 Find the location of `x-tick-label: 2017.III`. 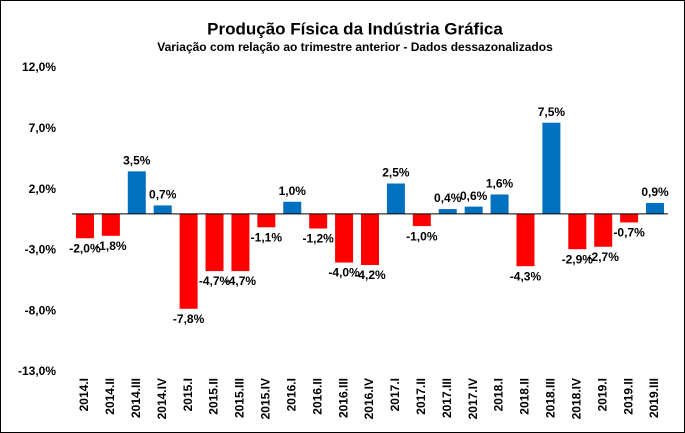

x-tick-label: 2017.III is located at coordinates (447, 398).